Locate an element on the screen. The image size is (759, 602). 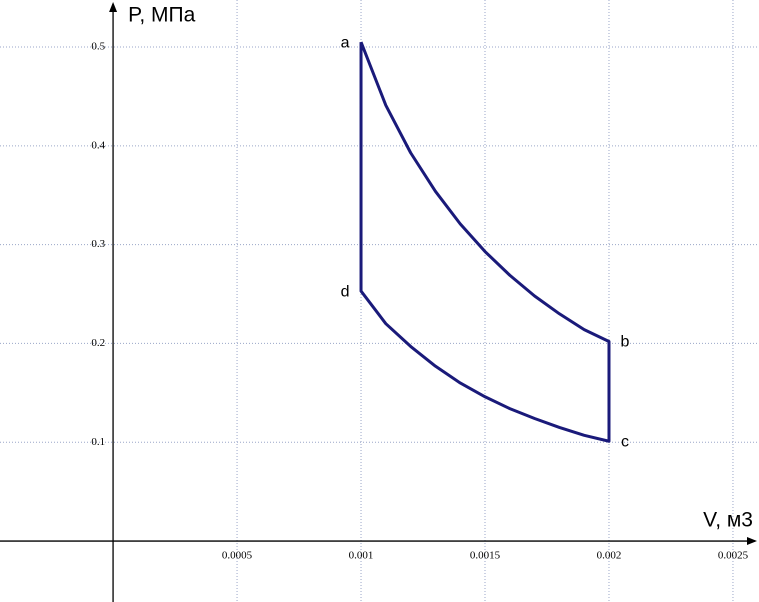
x-tick-label: 0.0005 is located at coordinates (237, 556).